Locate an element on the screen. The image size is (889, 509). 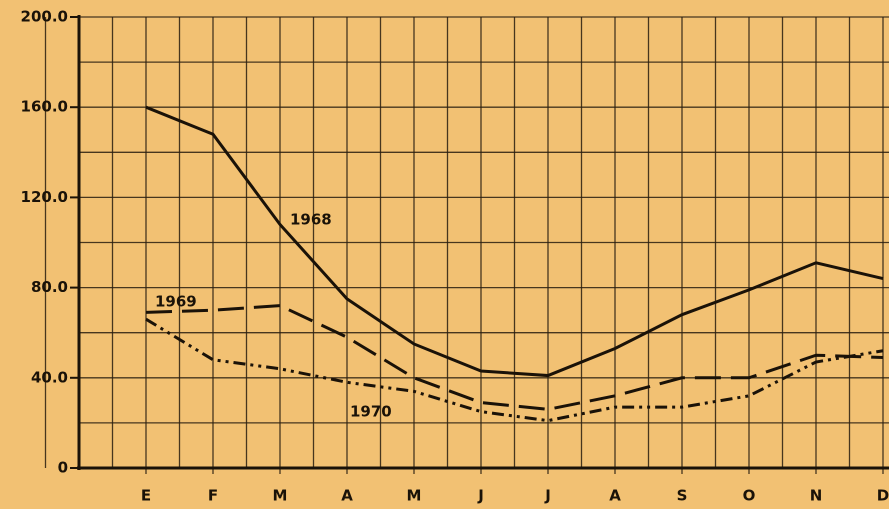
y-tick-label: 40.0 is located at coordinates (49, 377).